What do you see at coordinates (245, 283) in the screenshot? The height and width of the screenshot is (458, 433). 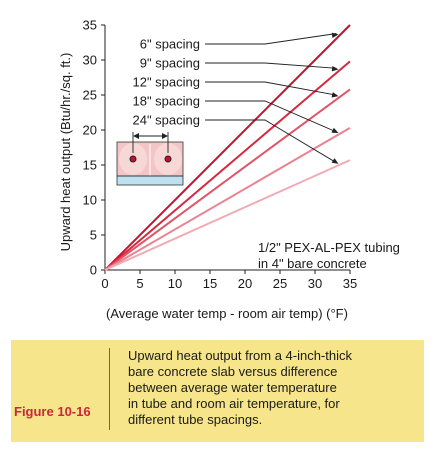 I see `x-tick-label: 20` at bounding box center [245, 283].